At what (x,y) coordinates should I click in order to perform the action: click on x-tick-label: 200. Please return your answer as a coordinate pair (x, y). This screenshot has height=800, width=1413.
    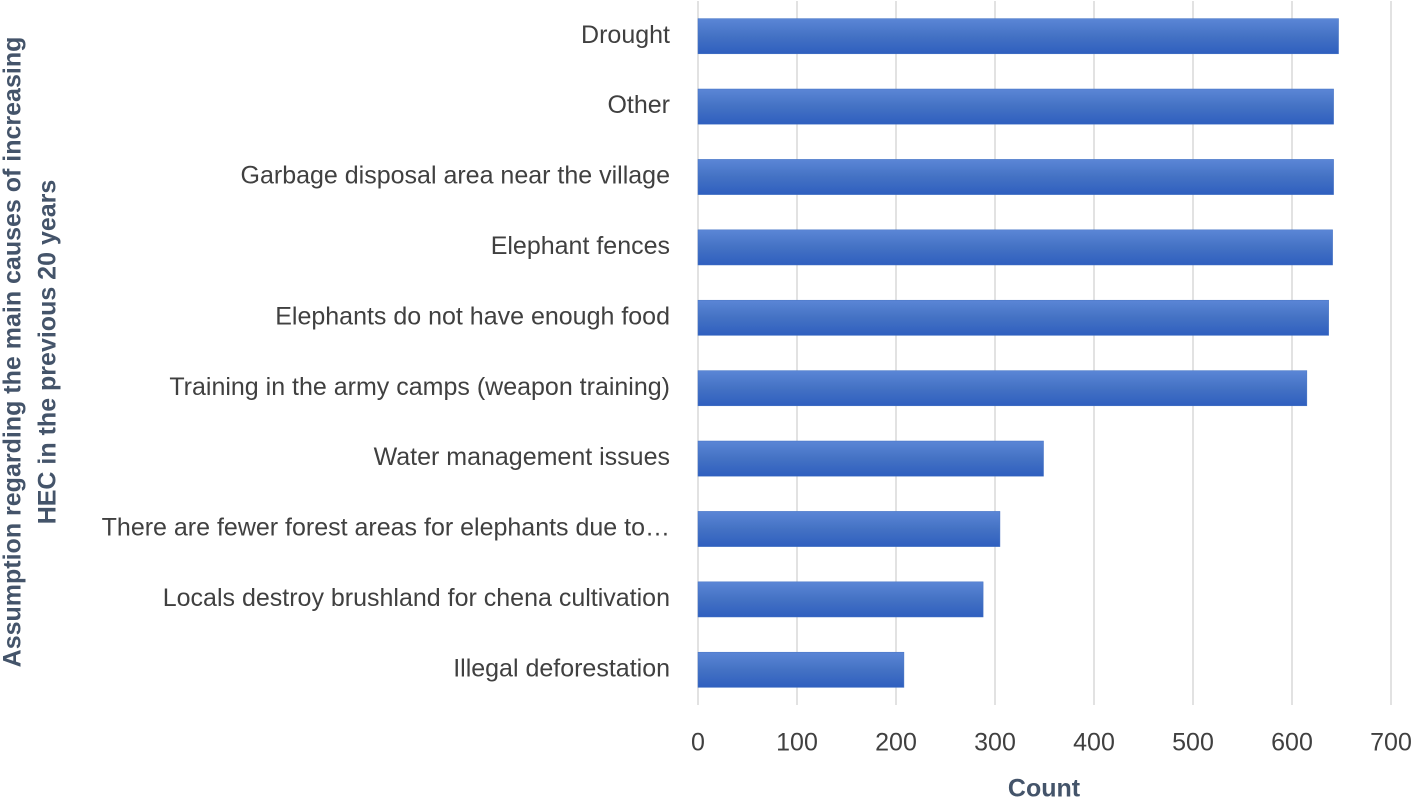
    Looking at the image, I should click on (896, 743).